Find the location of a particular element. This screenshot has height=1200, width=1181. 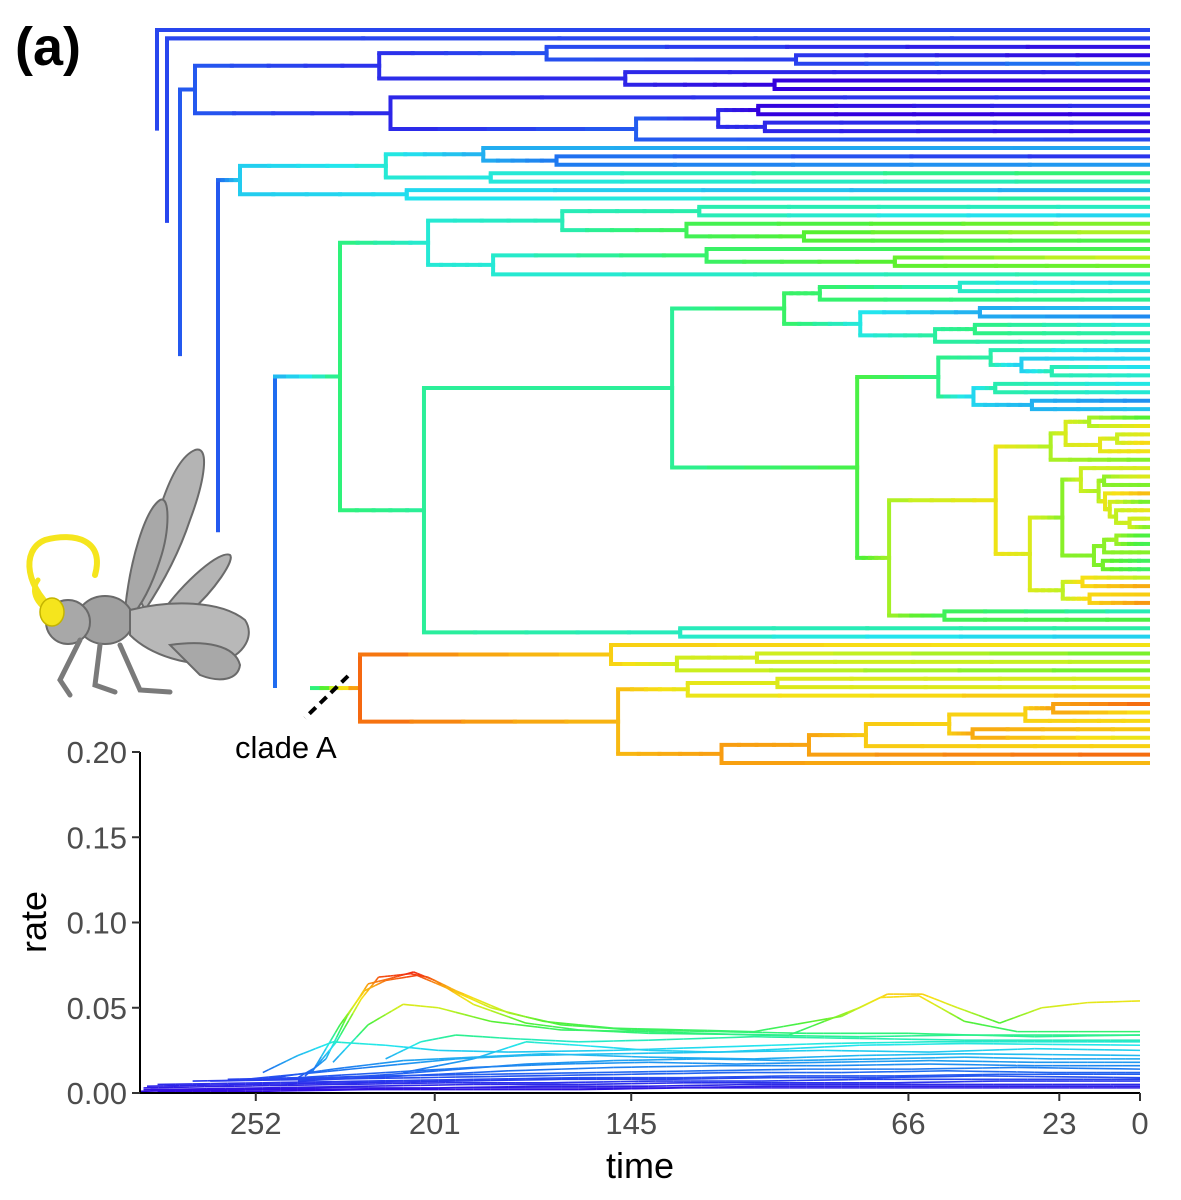

y-axis-title: rate is located at coordinates (33, 922).